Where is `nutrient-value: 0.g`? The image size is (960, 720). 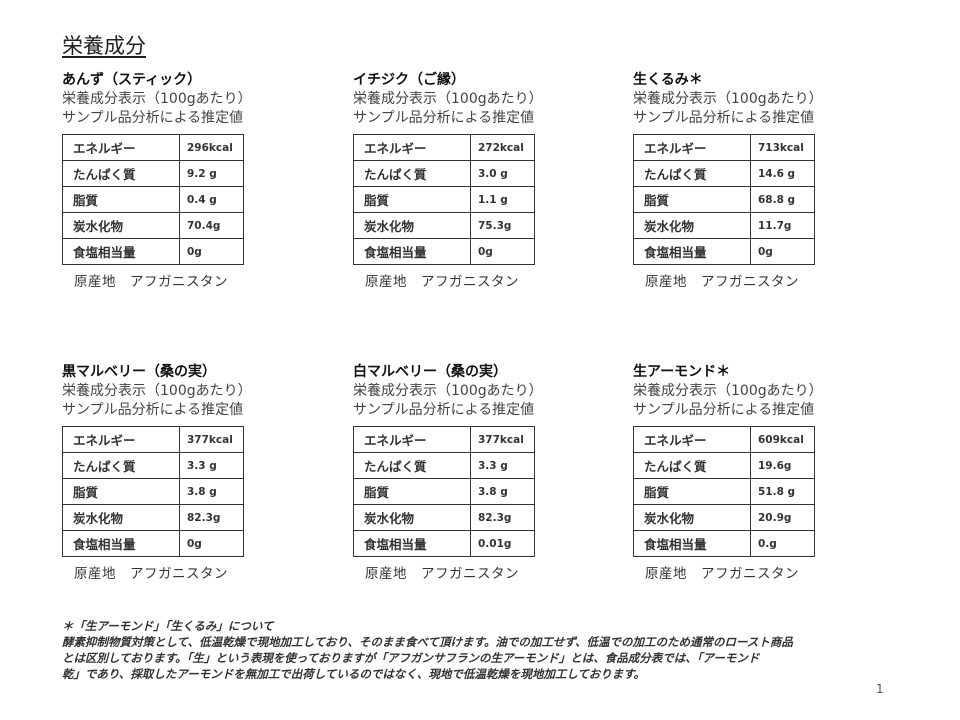
nutrient-value: 0.g is located at coordinates (782, 543).